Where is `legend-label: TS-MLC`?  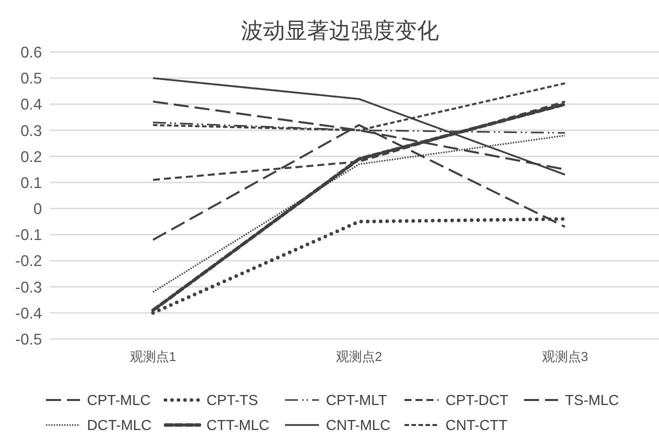 legend-label: TS-MLC is located at coordinates (592, 401).